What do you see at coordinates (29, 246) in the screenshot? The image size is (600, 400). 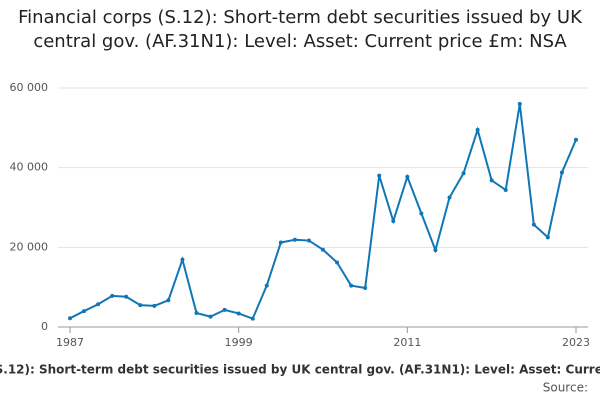 I see `y-tick-label: 20 000` at bounding box center [29, 246].